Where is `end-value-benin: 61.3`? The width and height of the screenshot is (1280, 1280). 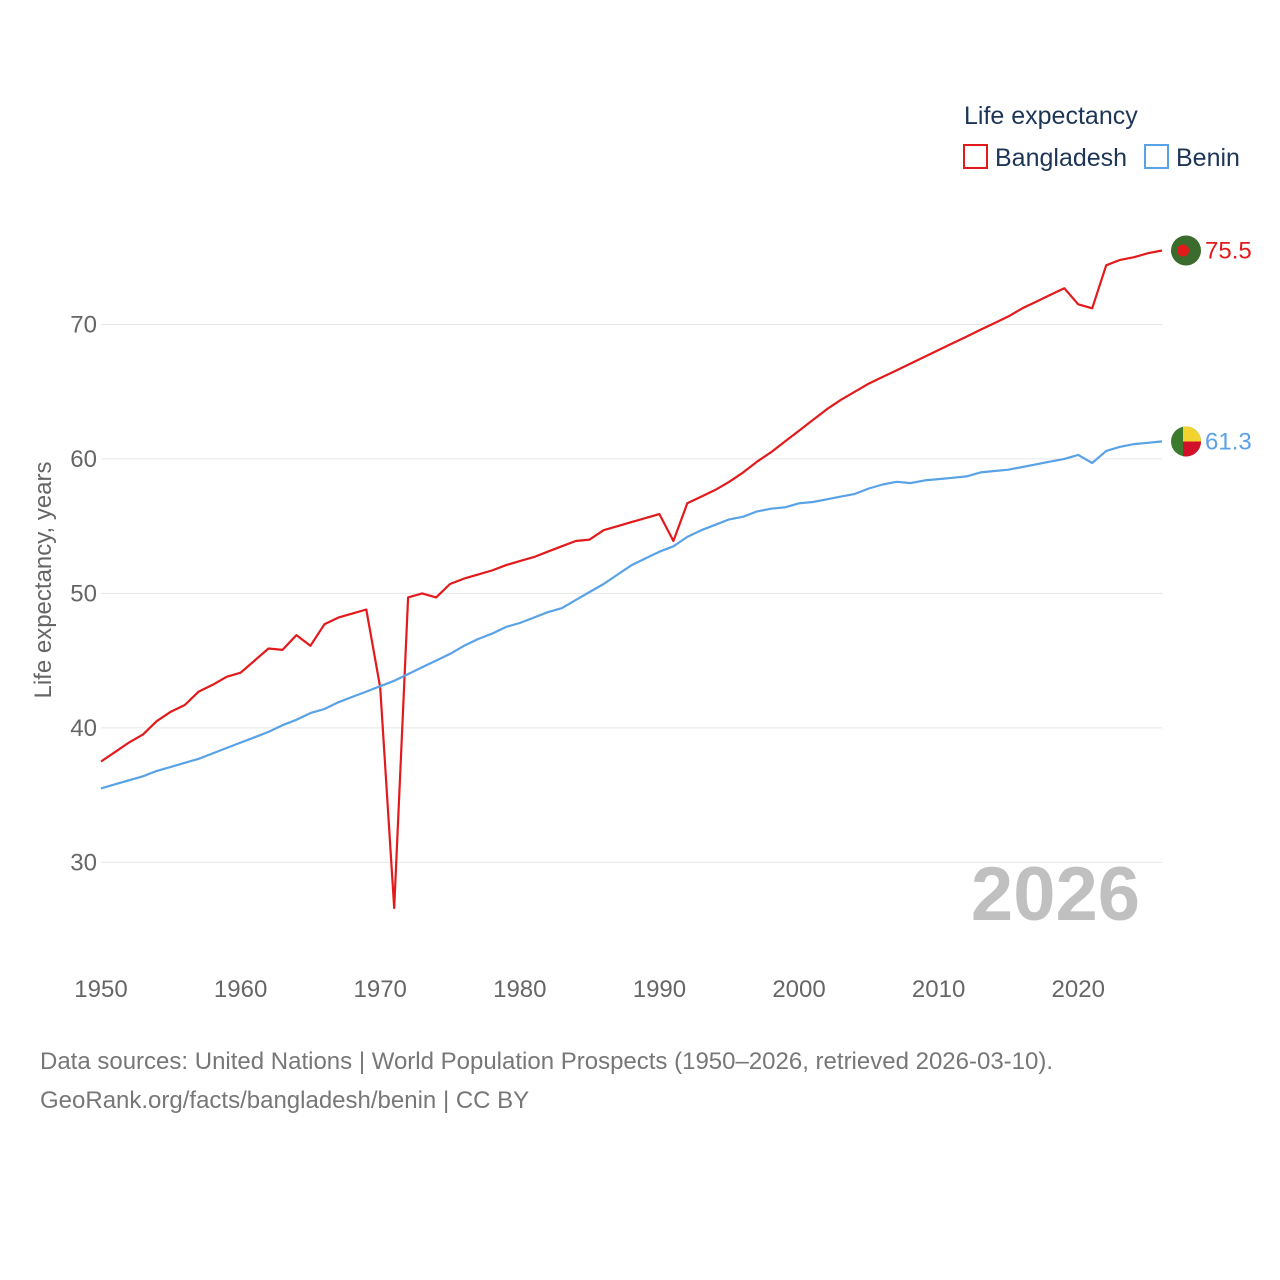 end-value-benin: 61.3 is located at coordinates (1228, 441).